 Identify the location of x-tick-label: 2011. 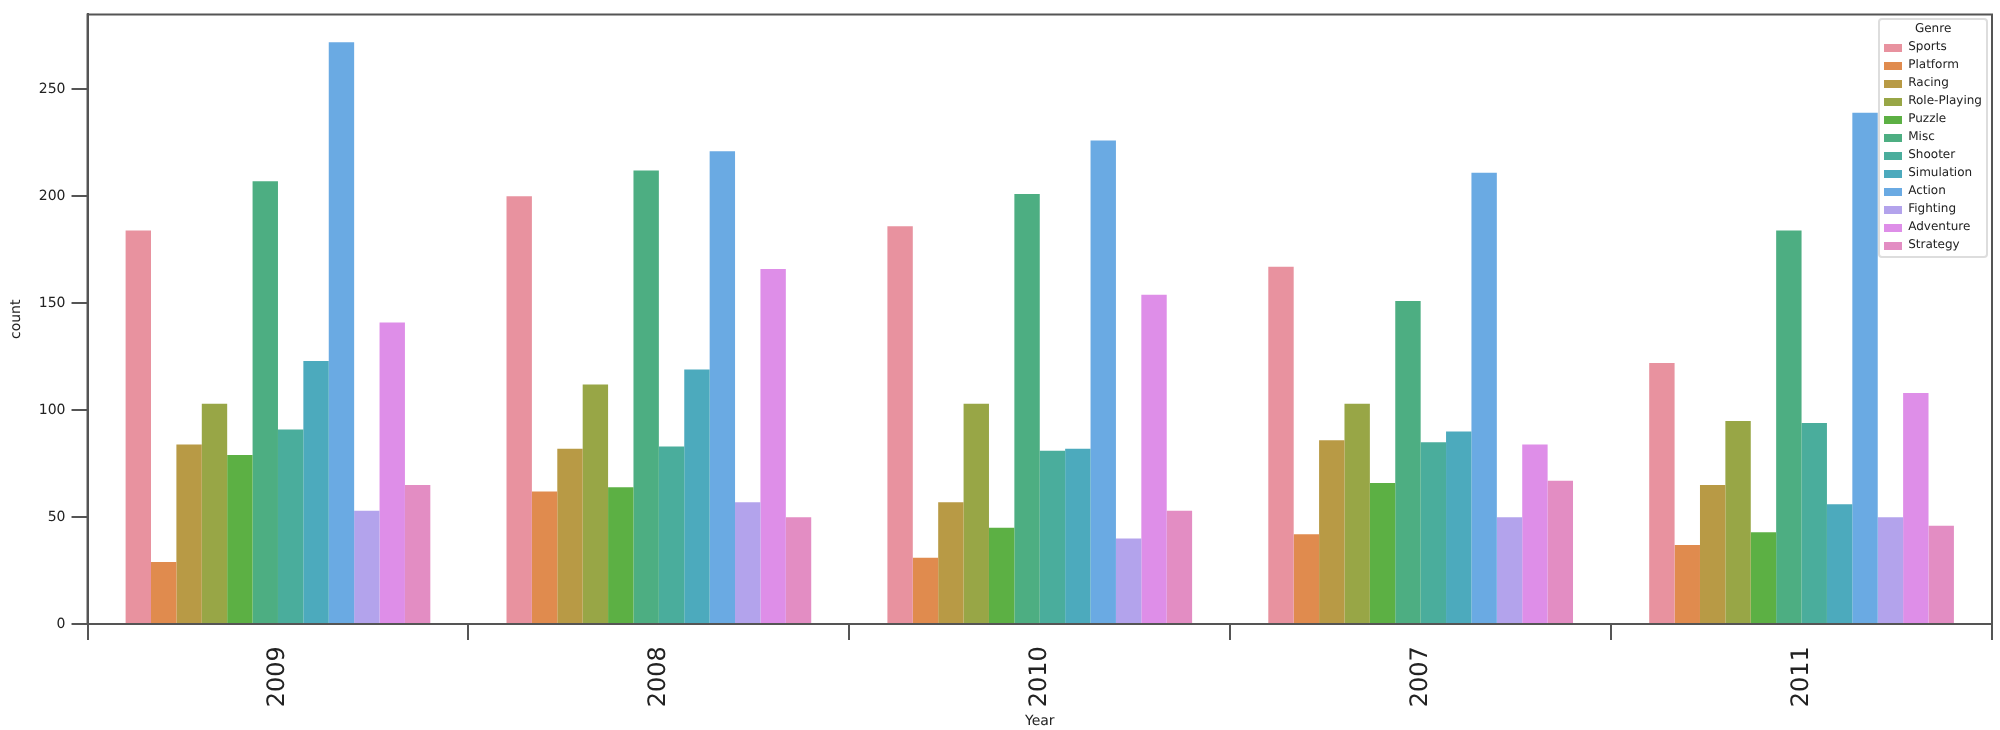
(1799, 677).